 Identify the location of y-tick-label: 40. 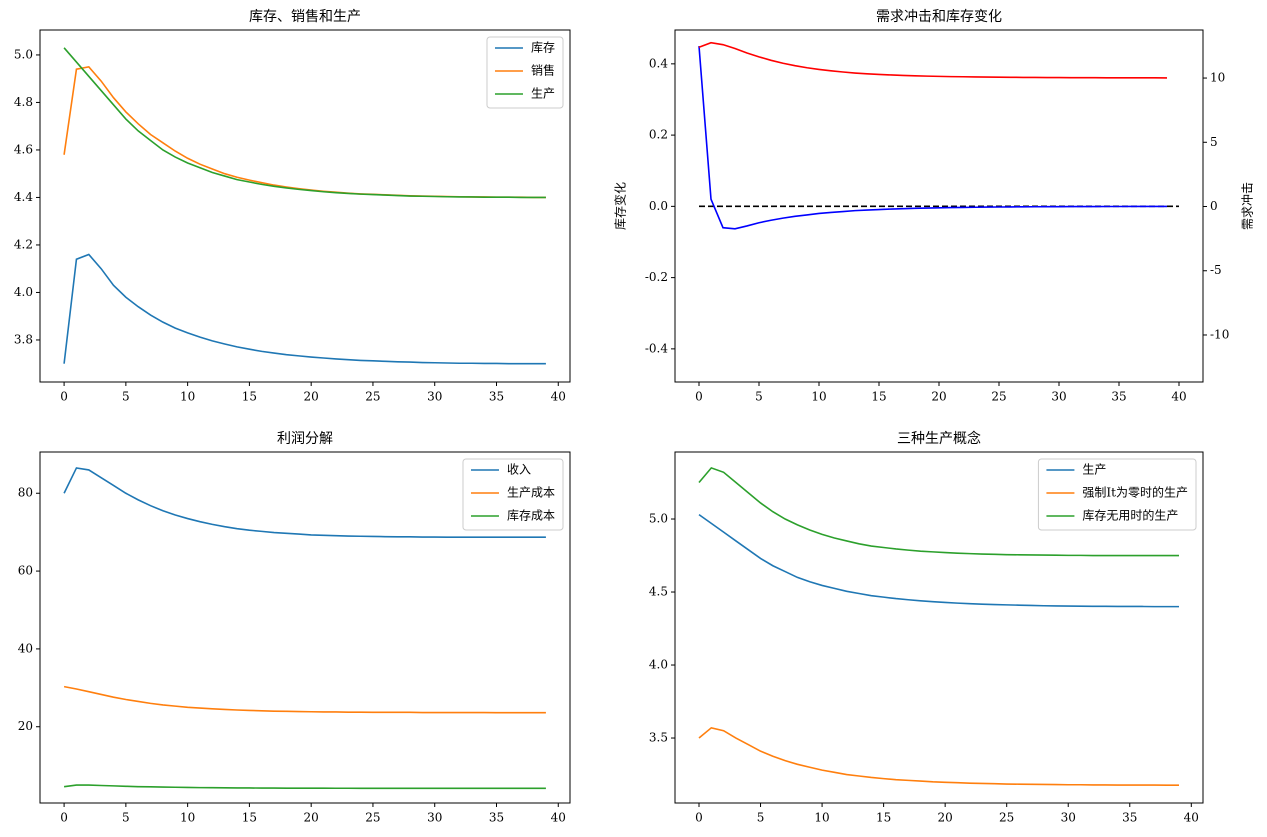
(25, 648).